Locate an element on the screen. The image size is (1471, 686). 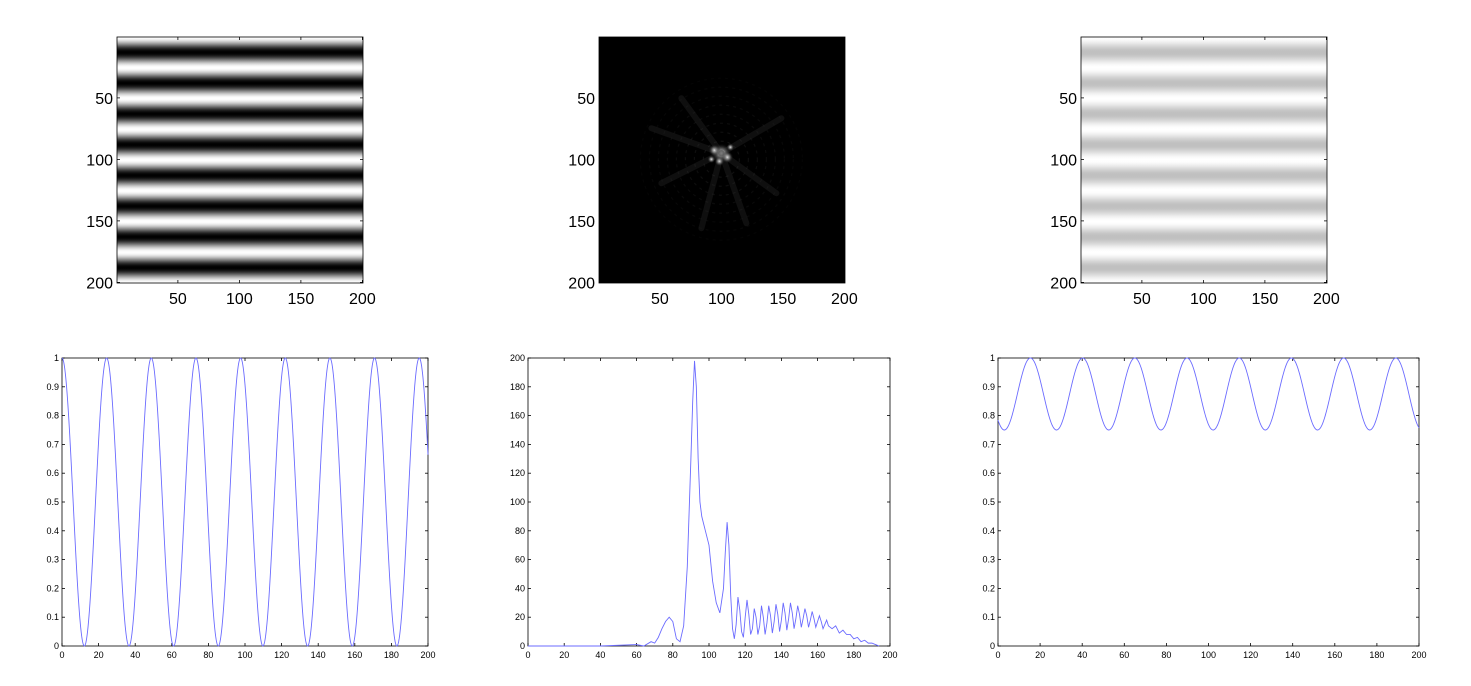
y-tick-label: 160 is located at coordinates (517, 416).